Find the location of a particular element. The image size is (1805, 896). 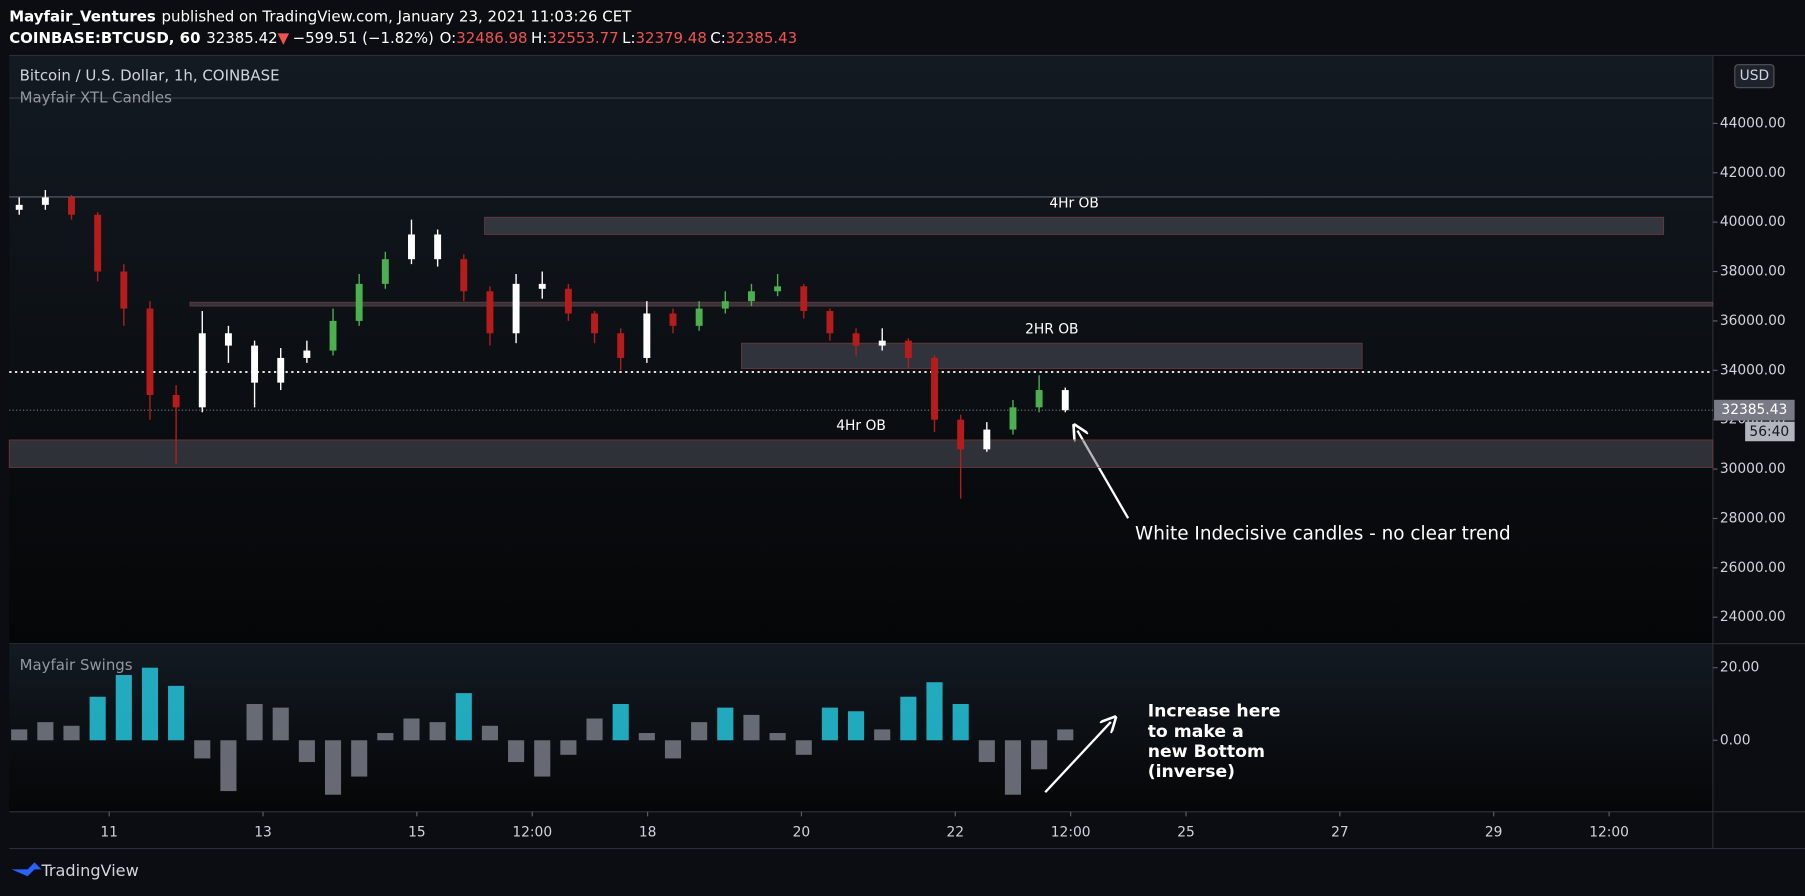

h: 32553.77 is located at coordinates (582, 38).